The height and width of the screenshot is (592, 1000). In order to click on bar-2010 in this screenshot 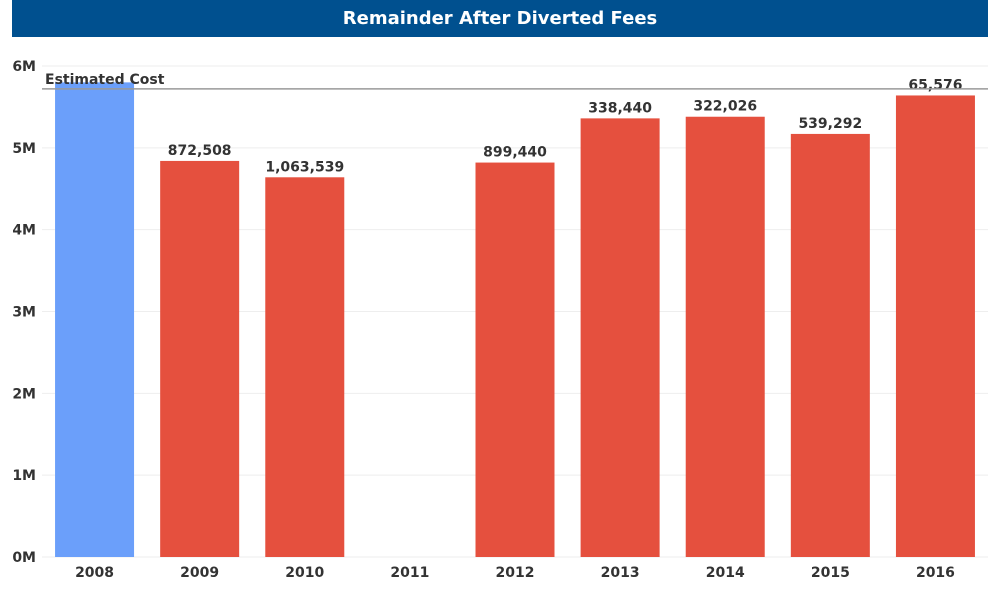, I will do `click(305, 367)`.